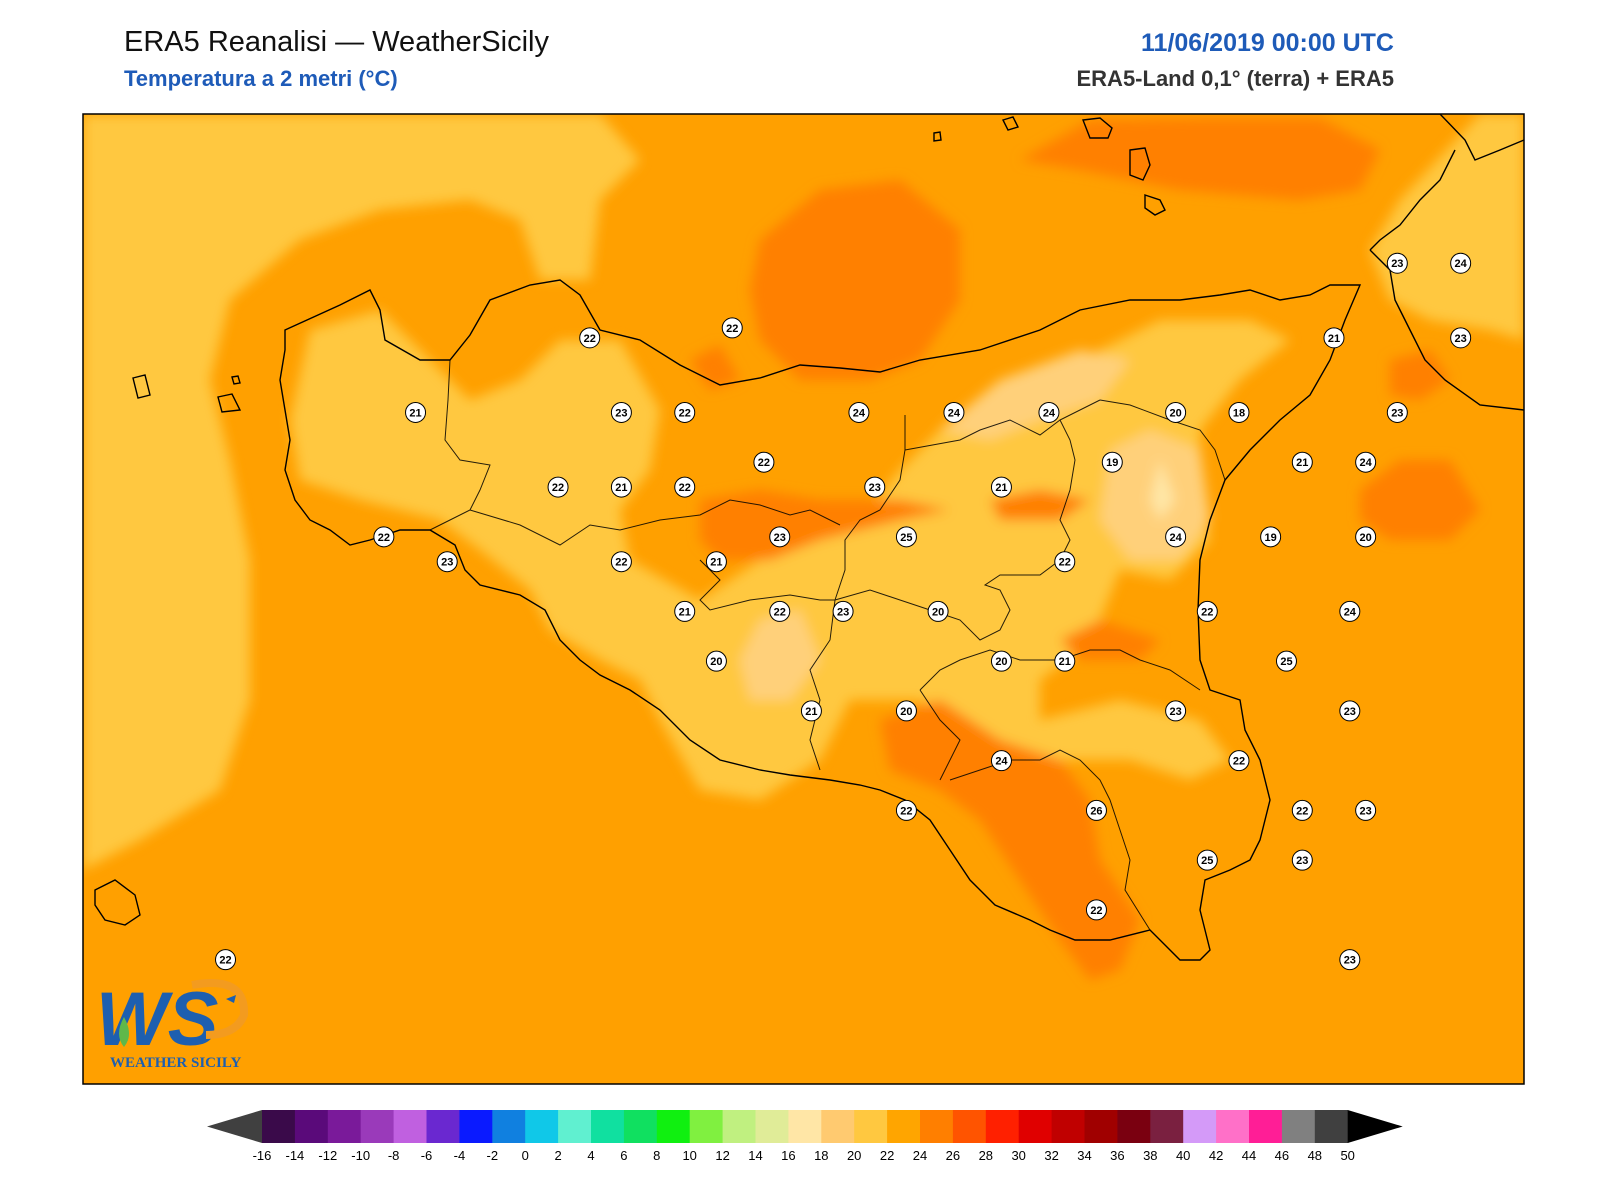 The width and height of the screenshot is (1600, 1200). Describe the element at coordinates (920, 1155) in the screenshot. I see `colorbar-tick-label: 24` at that location.